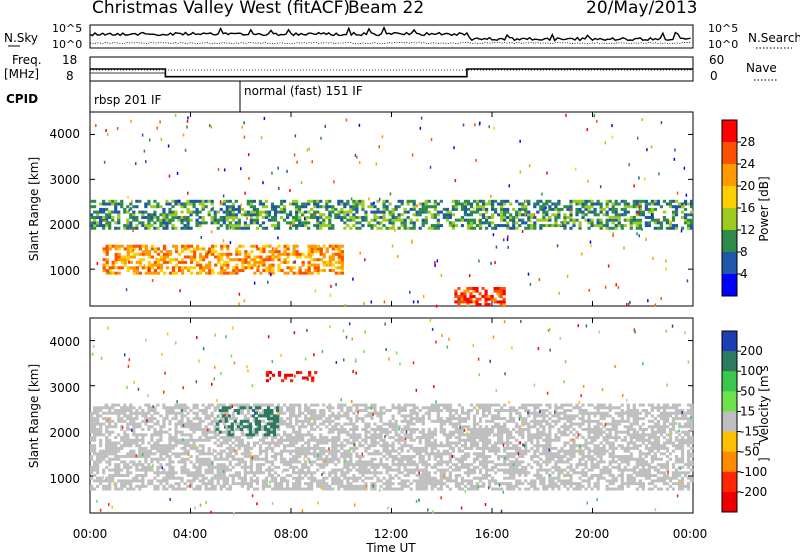  What do you see at coordinates (729, 502) in the screenshot?
I see `velocity-colorbar-cell` at bounding box center [729, 502].